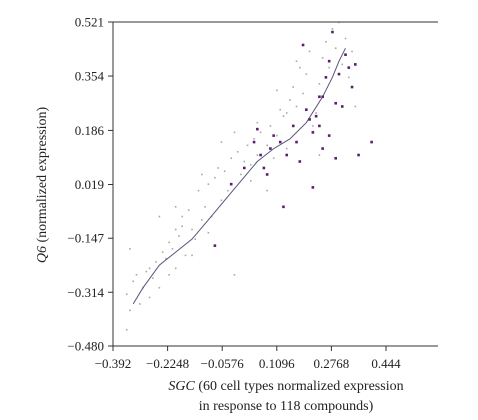 This screenshot has width=478, height=420. Describe the element at coordinates (90, 130) in the screenshot. I see `y-tick-label: 0.186` at that location.